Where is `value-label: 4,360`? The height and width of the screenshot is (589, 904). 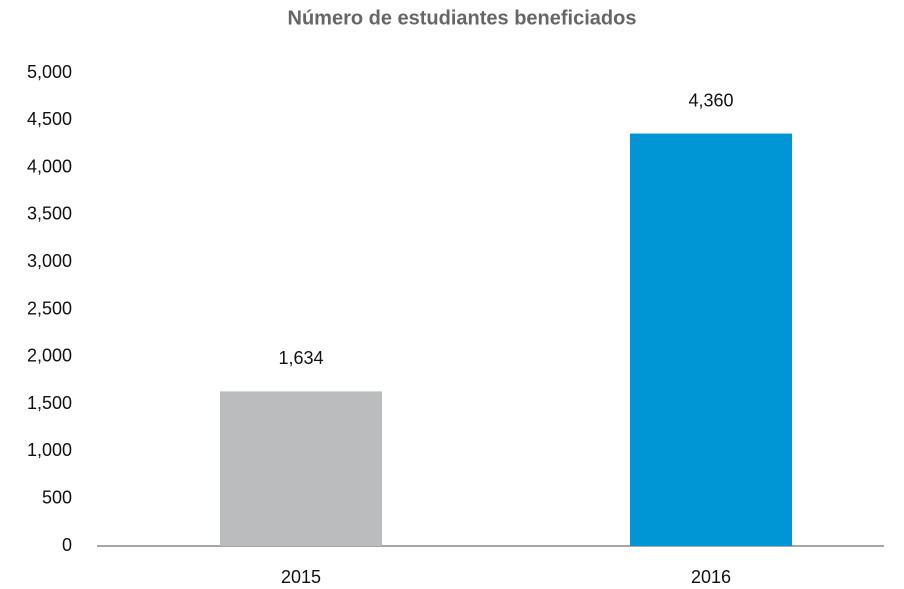 value-label: 4,360 is located at coordinates (710, 100).